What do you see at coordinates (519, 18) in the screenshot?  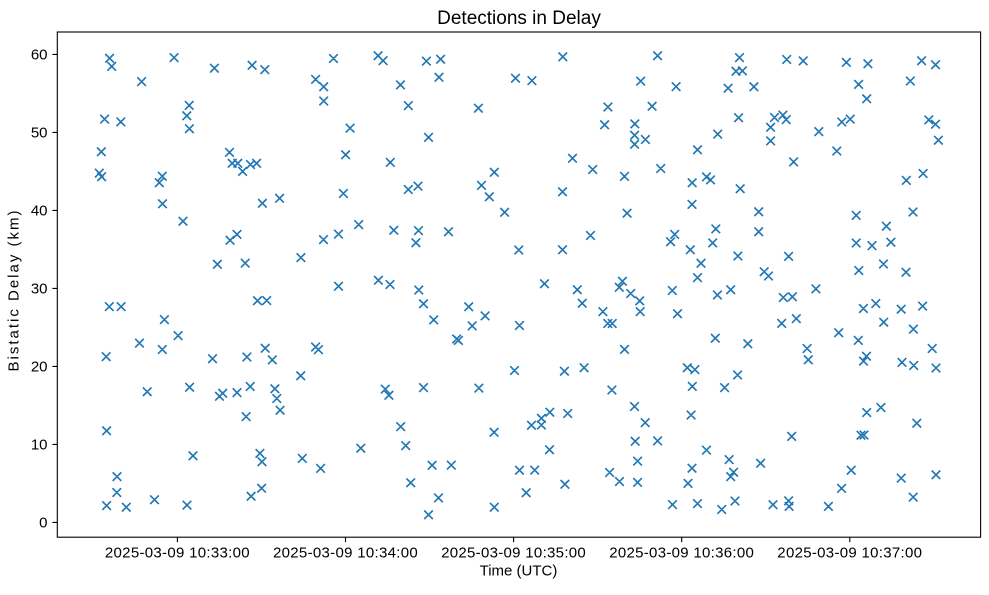 I see `svg-text: Detections in Delay` at bounding box center [519, 18].